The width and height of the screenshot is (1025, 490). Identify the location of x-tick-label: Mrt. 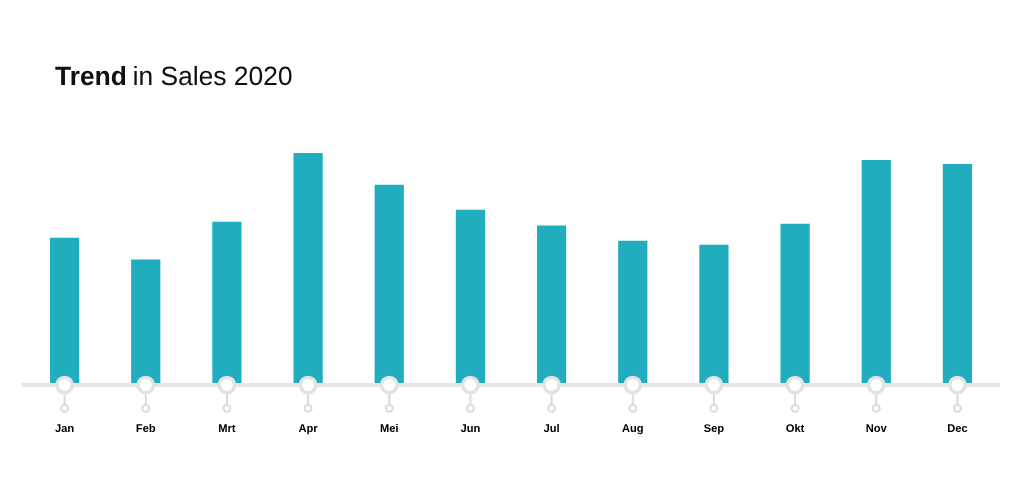
(227, 428).